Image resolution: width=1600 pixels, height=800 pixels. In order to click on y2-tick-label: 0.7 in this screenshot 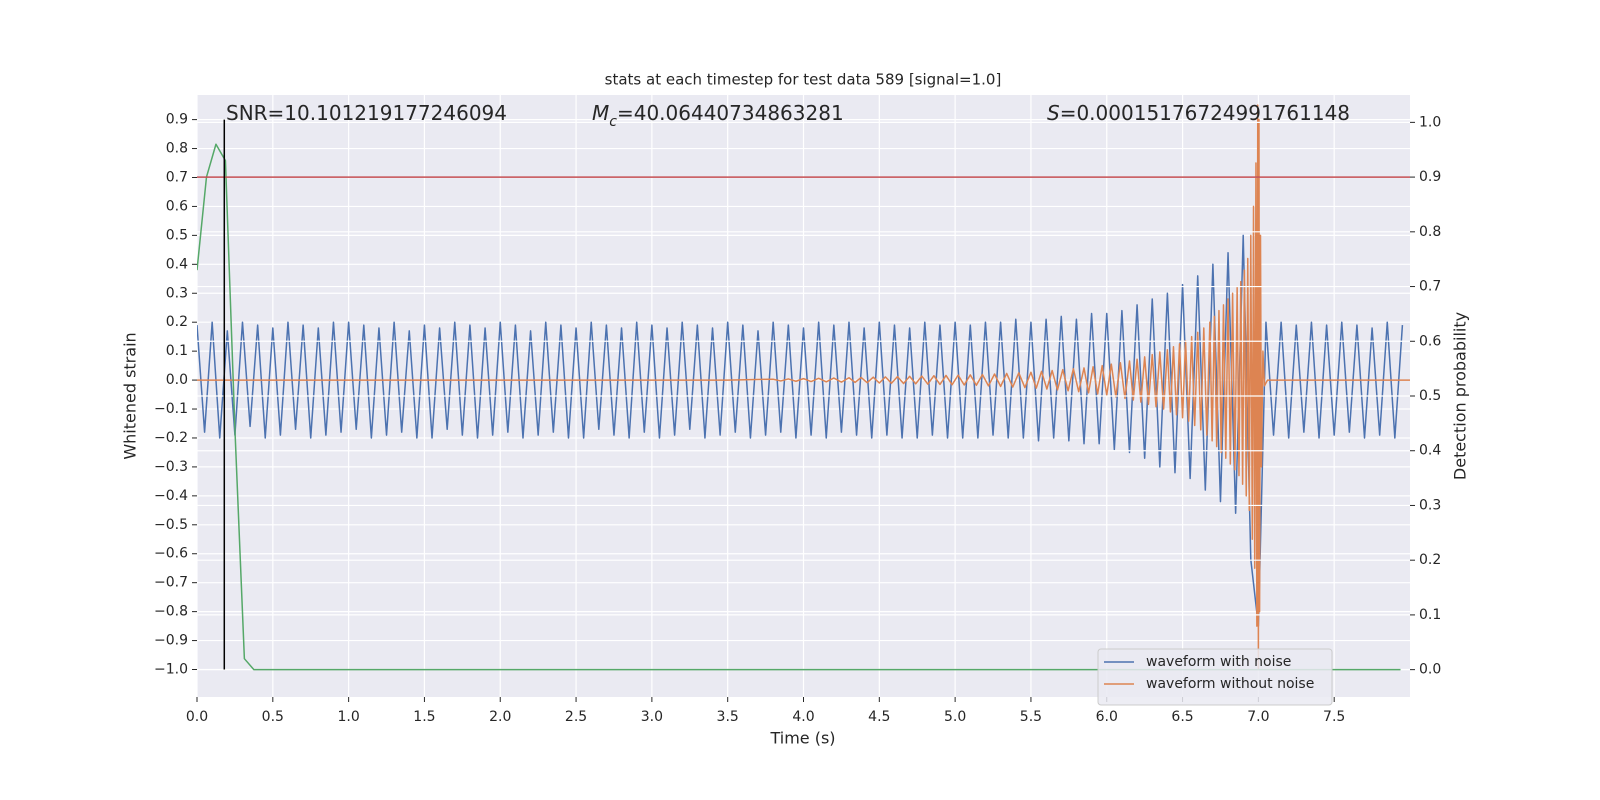, I will do `click(1430, 287)`.